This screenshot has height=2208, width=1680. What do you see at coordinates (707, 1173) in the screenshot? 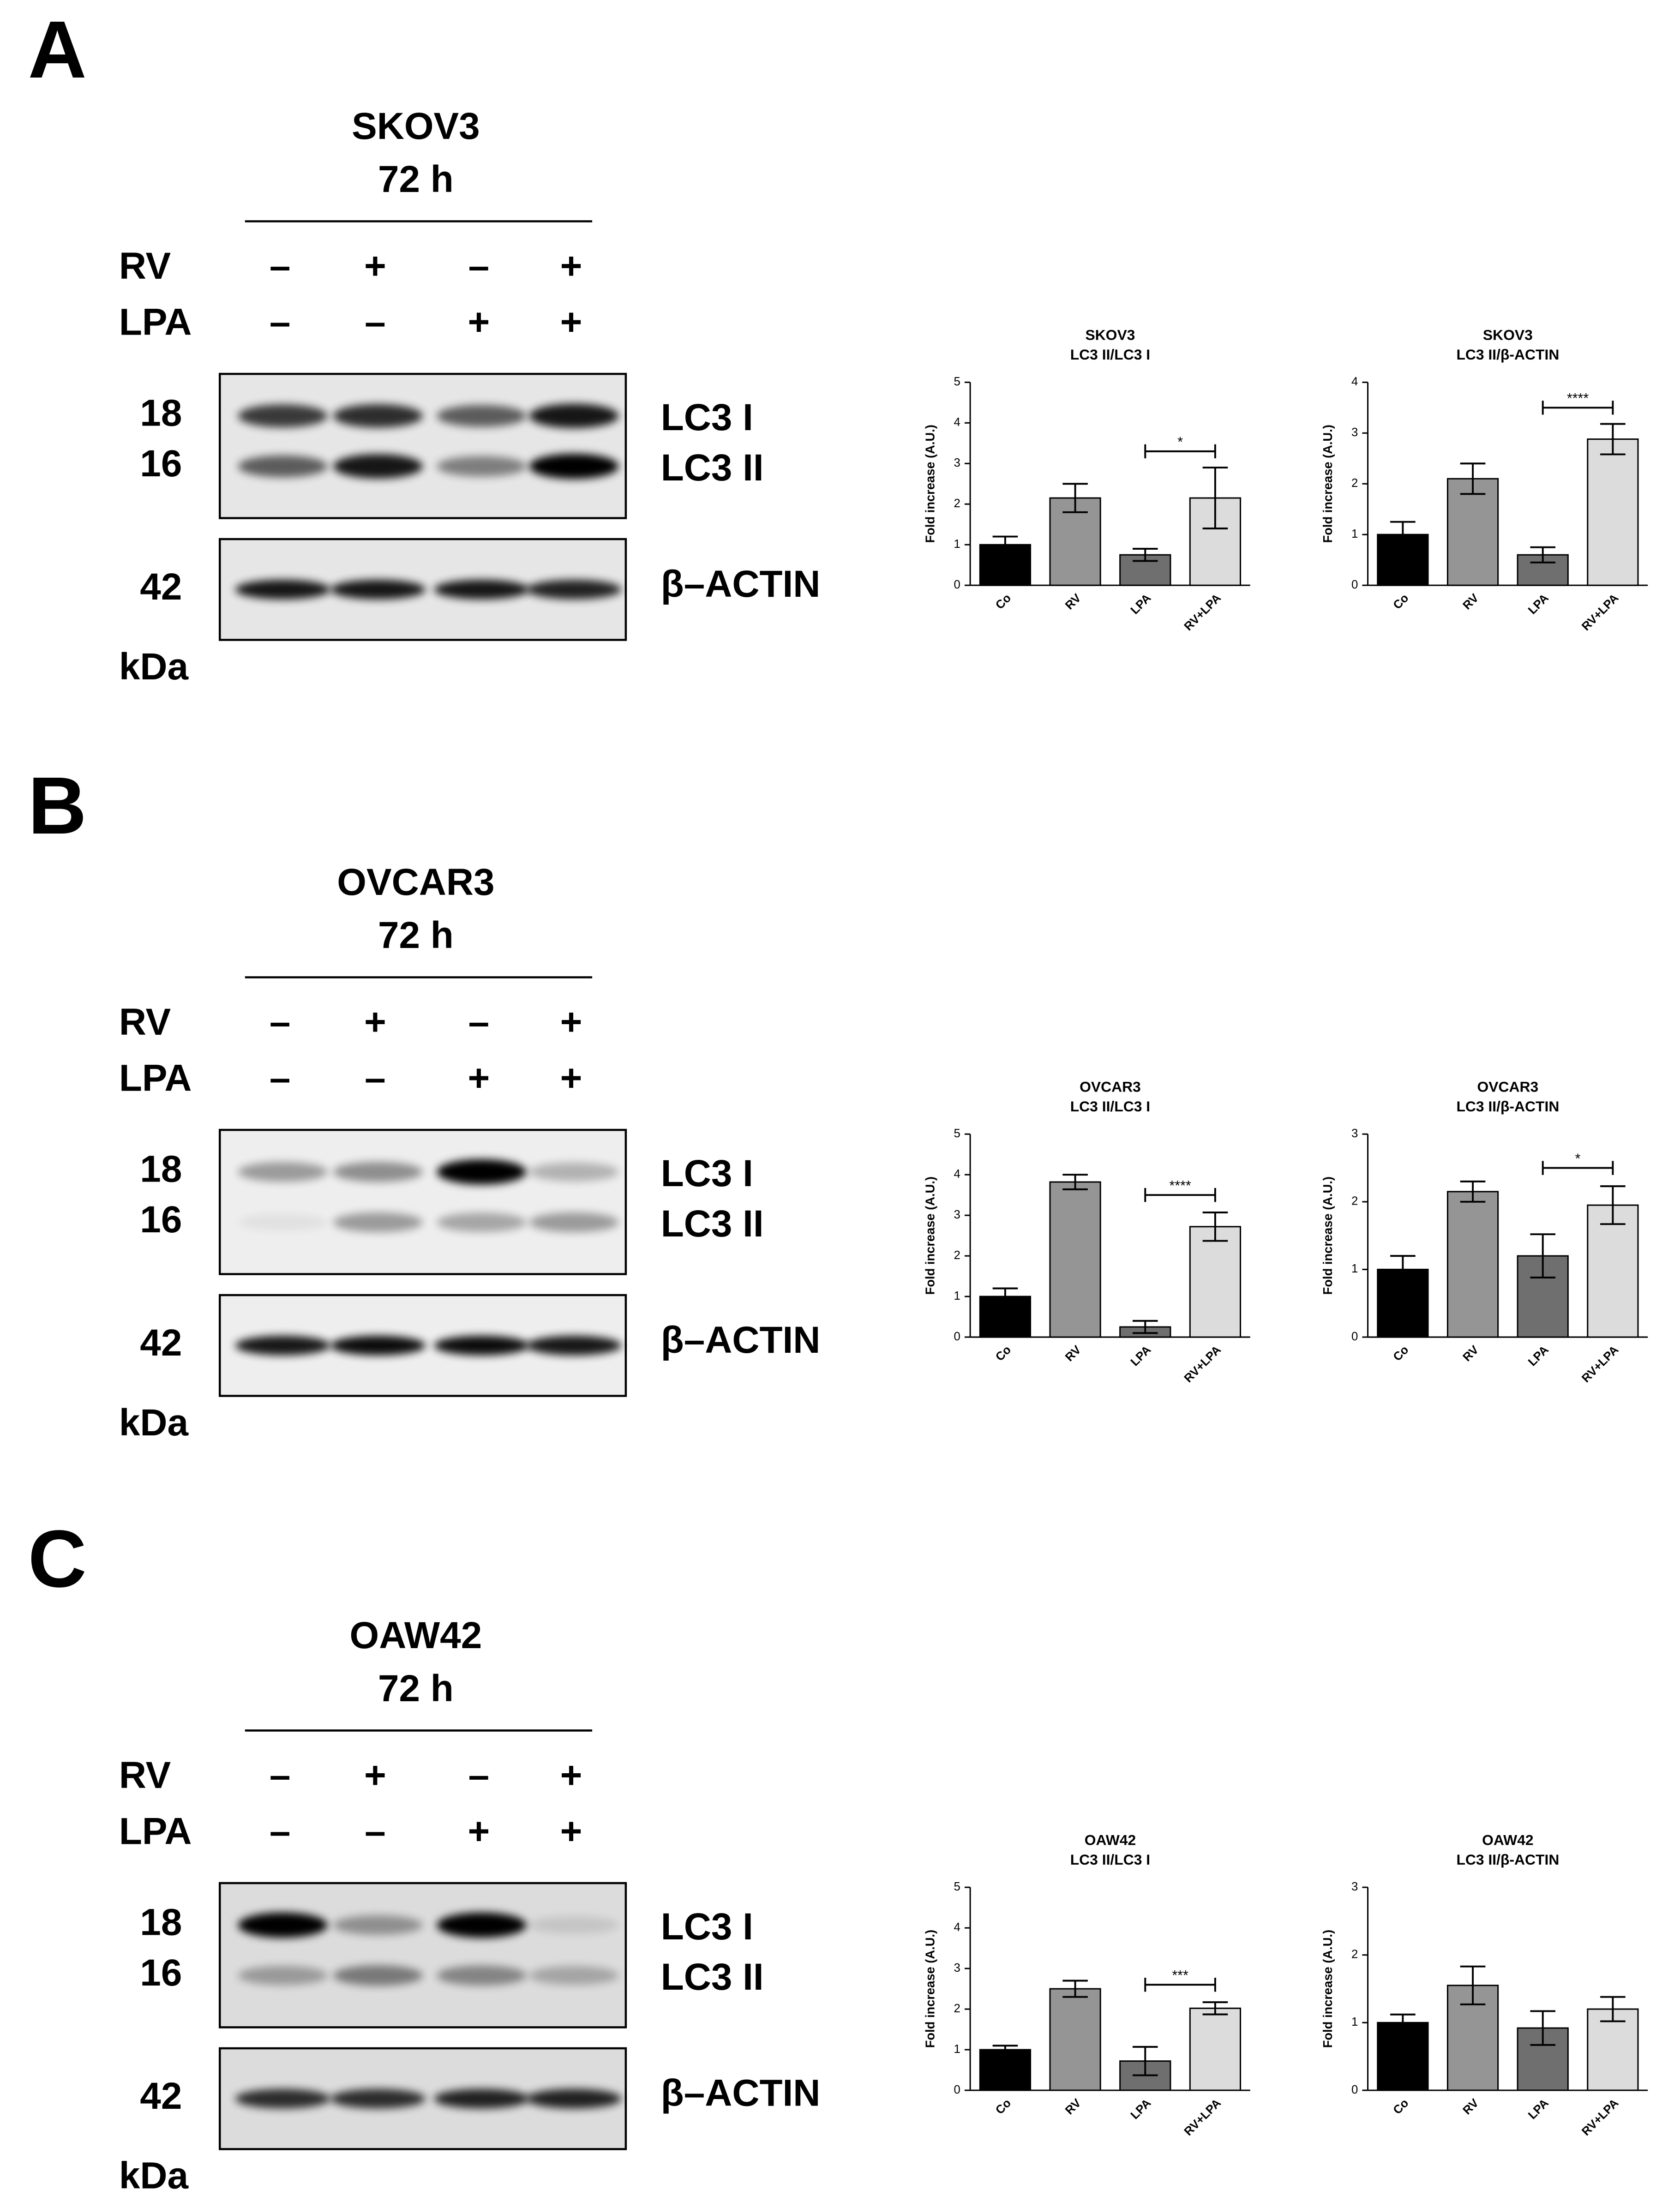
I see `band-label: LC3 I` at bounding box center [707, 1173].